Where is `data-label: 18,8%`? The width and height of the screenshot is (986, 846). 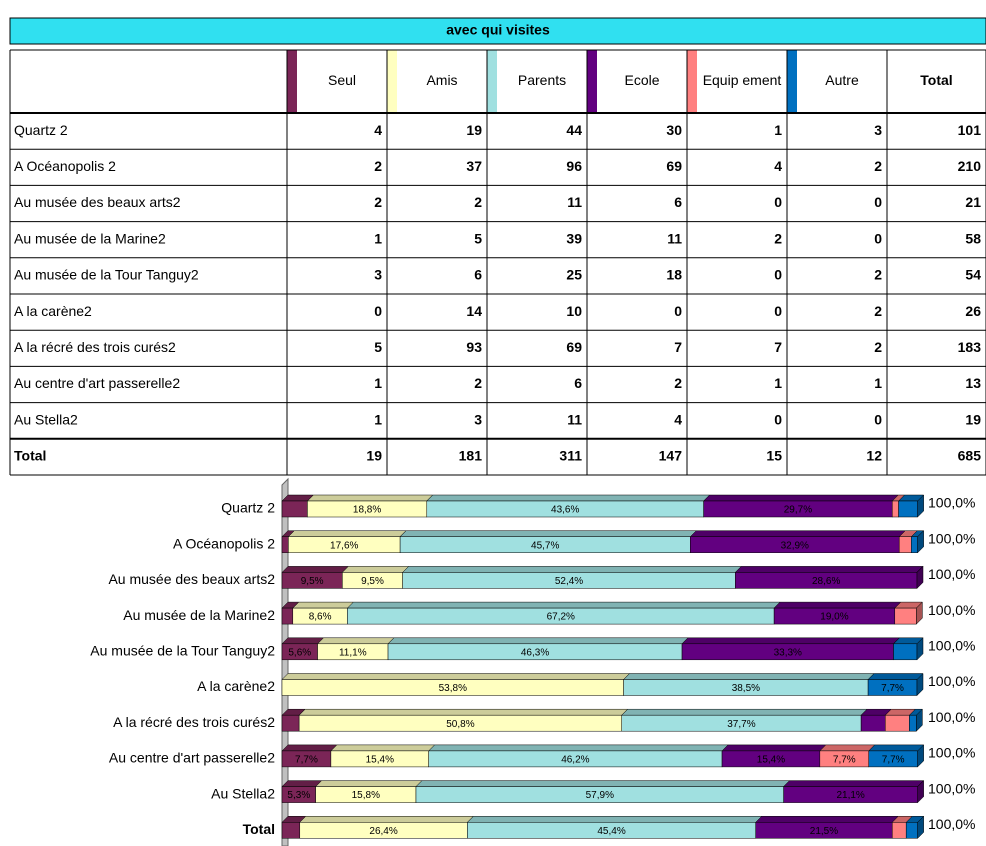 data-label: 18,8% is located at coordinates (367, 510).